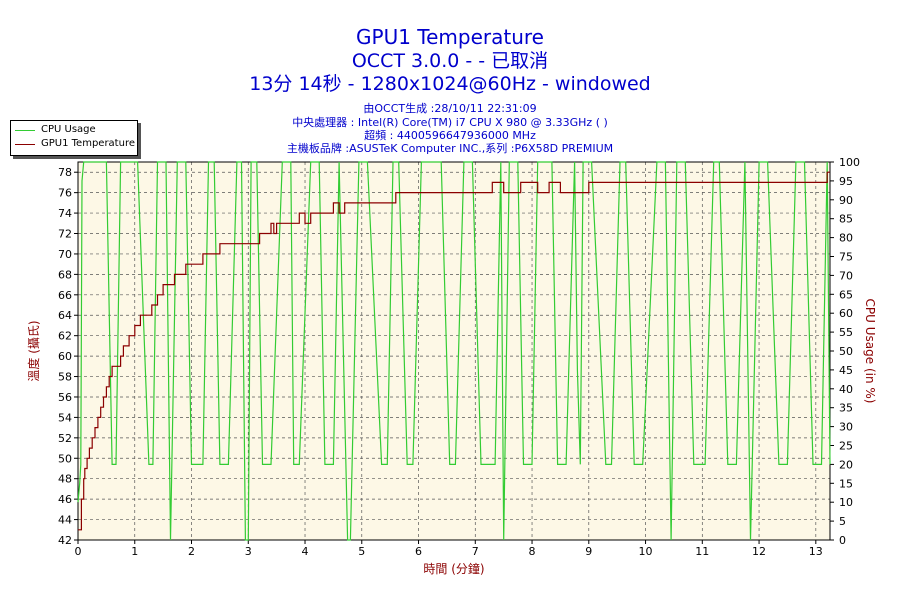 Image resolution: width=900 pixels, height=600 pixels. I want to click on x-tick-label: 7, so click(475, 551).